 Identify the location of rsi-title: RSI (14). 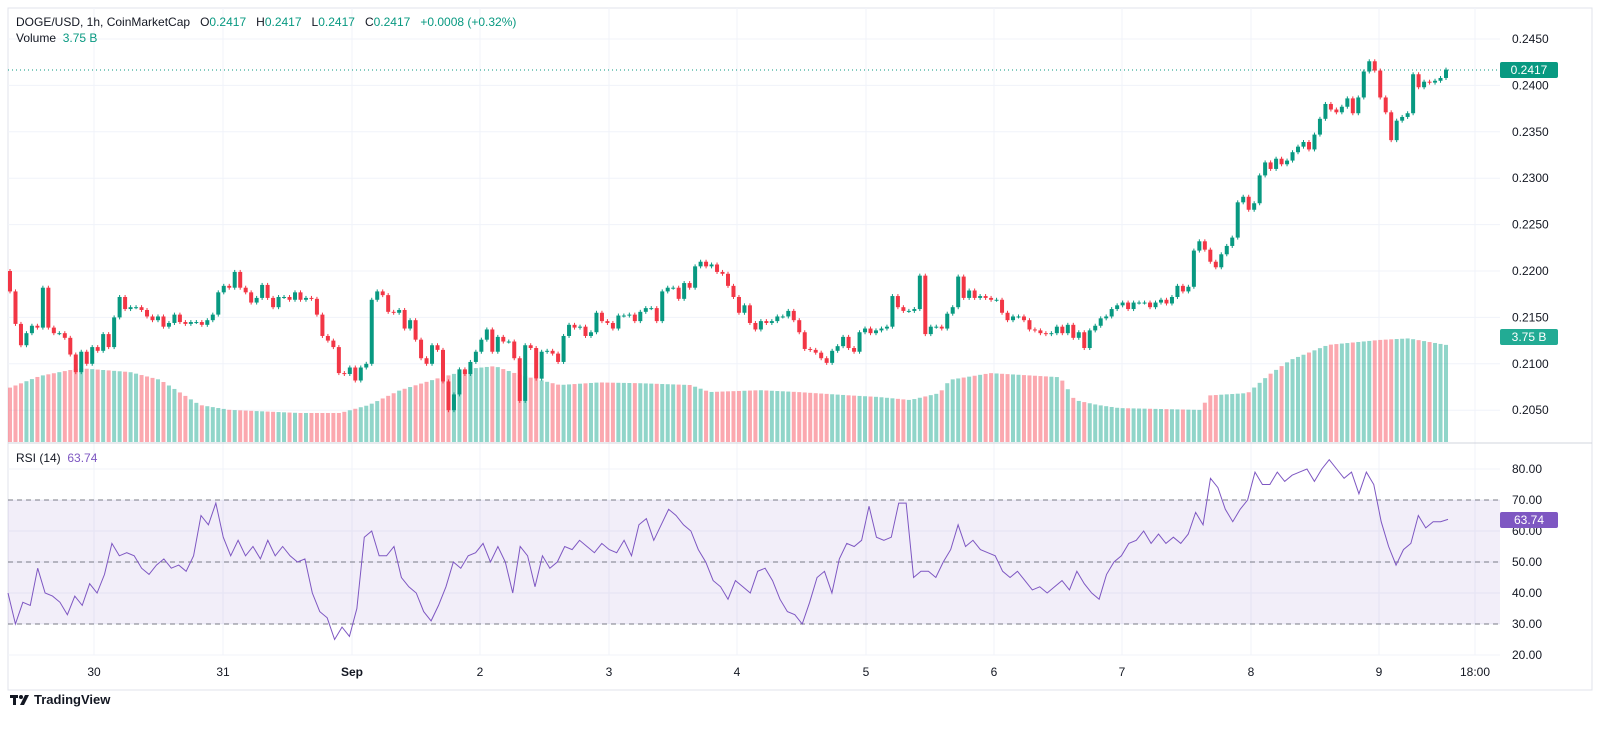
(38, 458).